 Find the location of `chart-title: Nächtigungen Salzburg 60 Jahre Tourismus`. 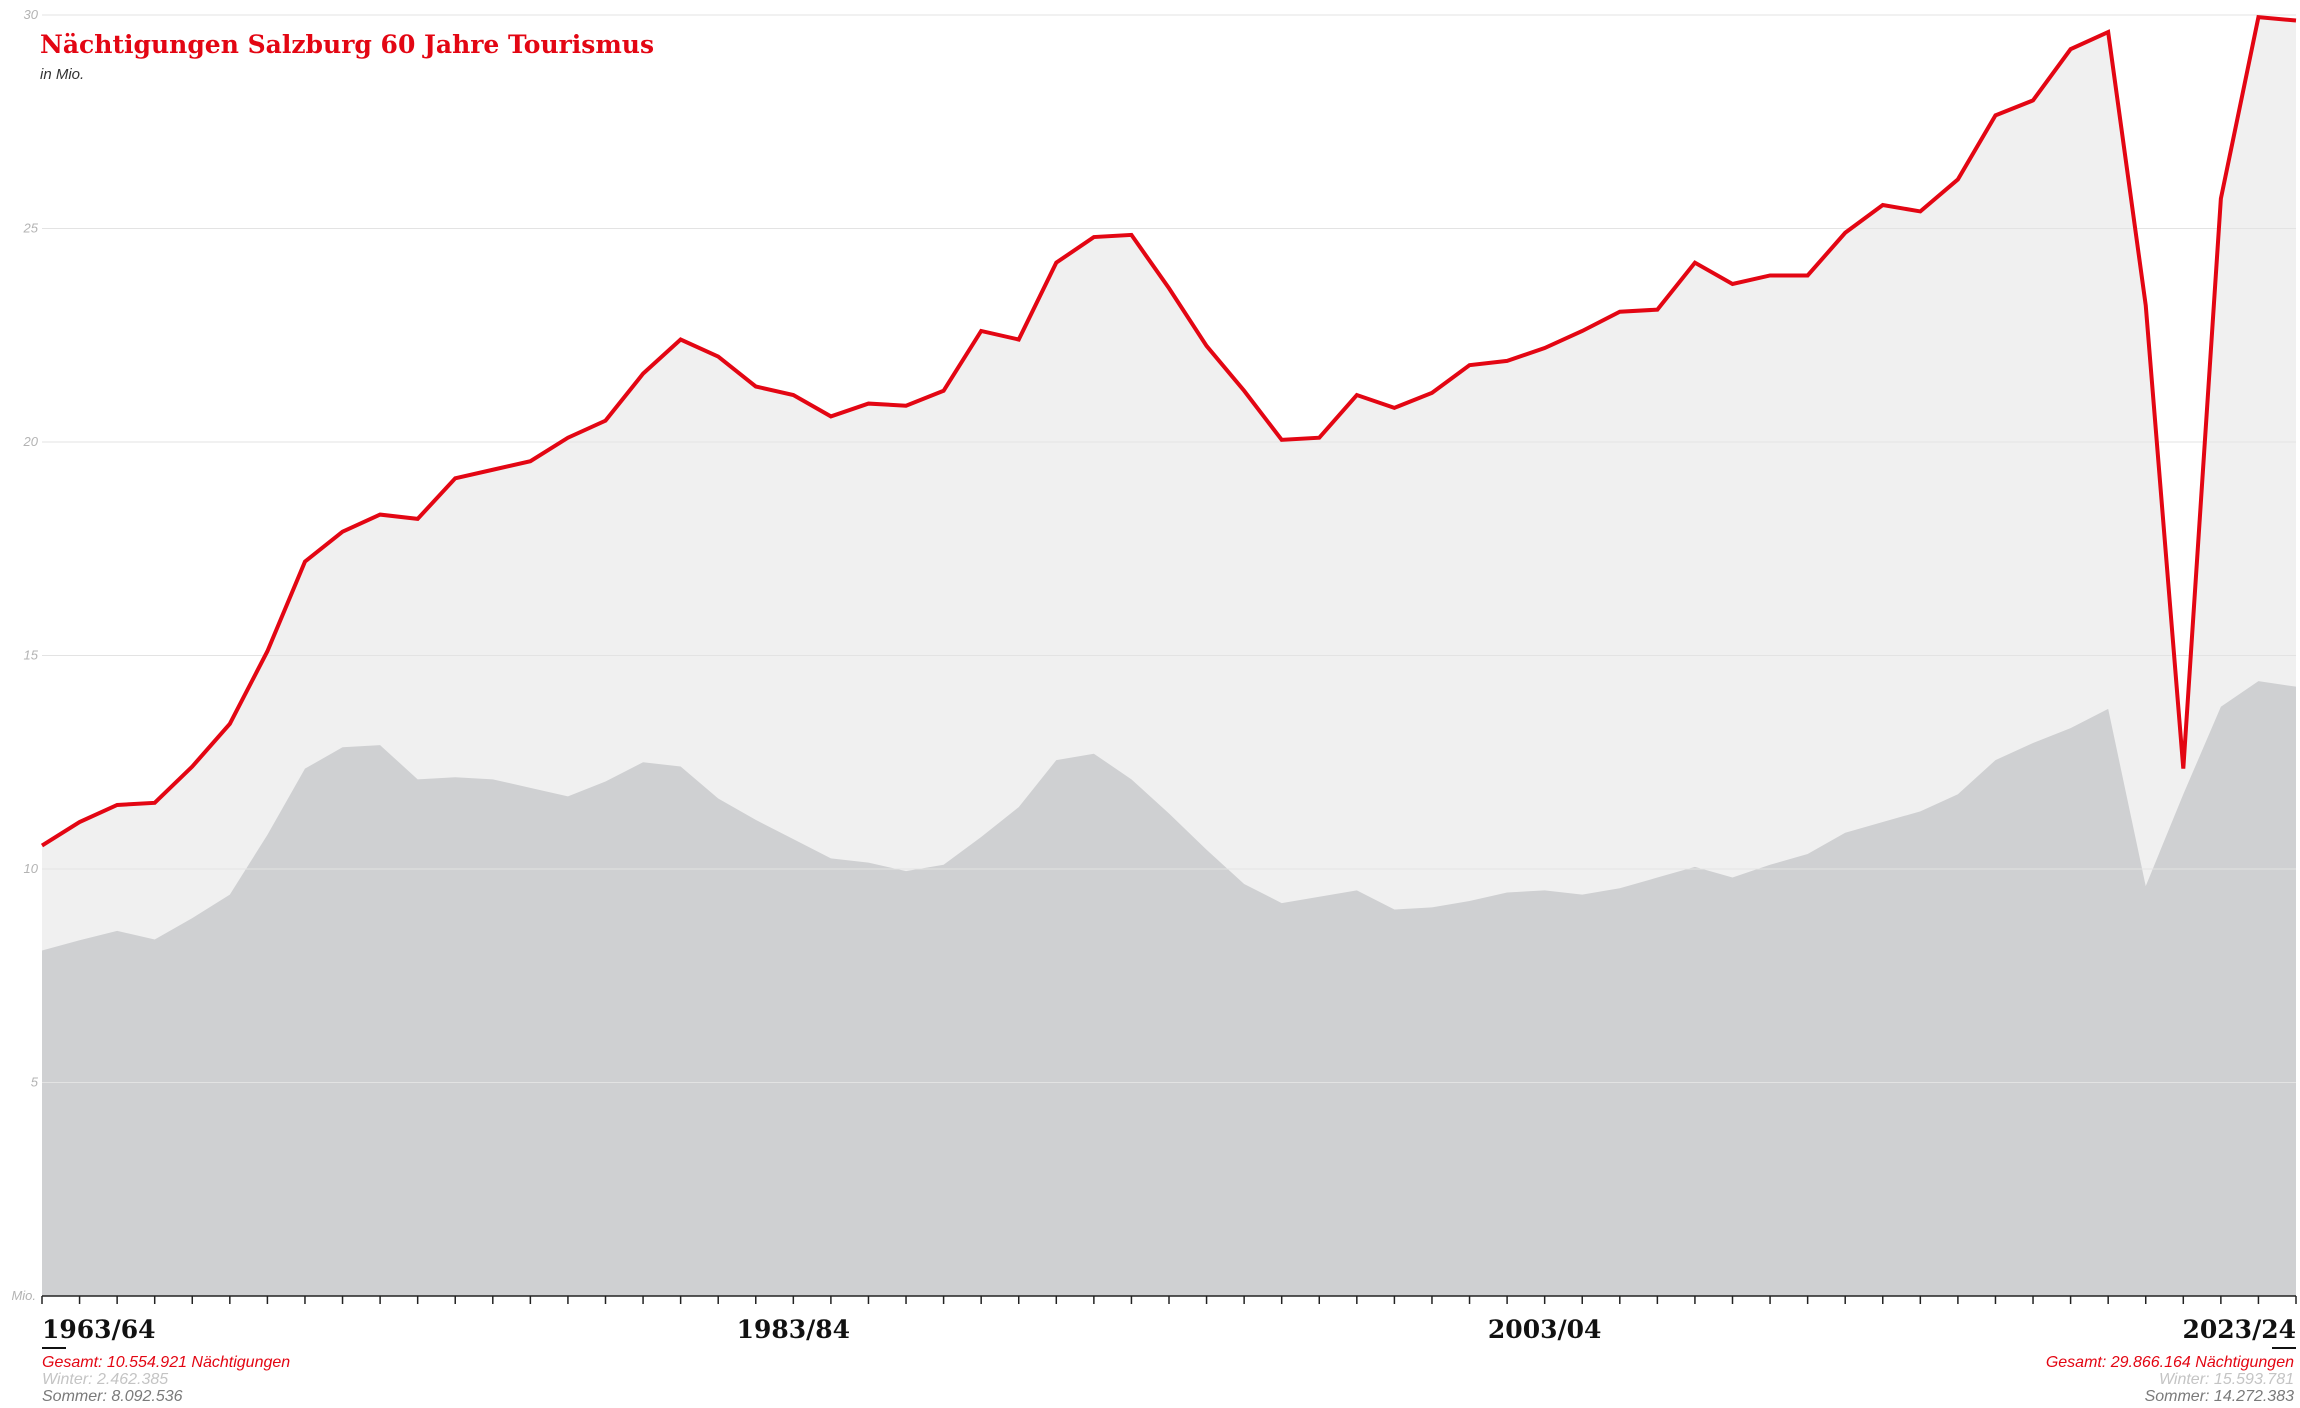

chart-title: Nächtigungen Salzburg 60 Jahre Tourismus is located at coordinates (347, 44).